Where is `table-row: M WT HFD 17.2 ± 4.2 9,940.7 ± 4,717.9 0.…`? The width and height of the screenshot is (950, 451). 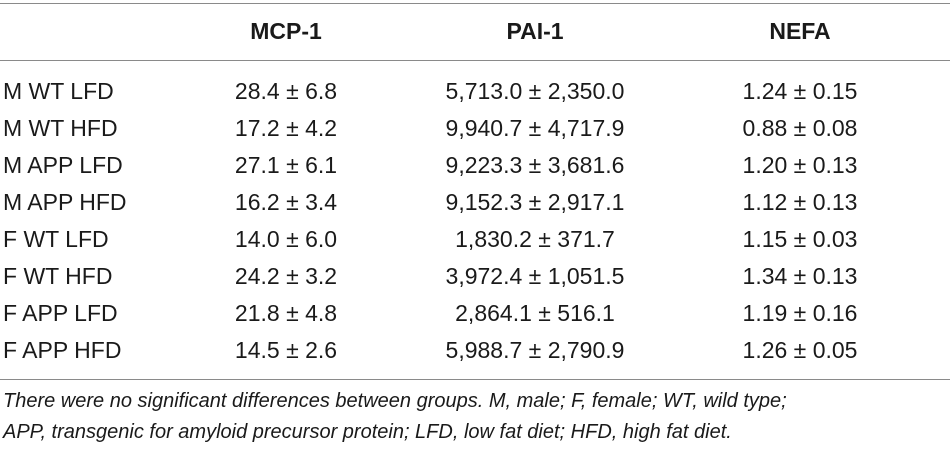 table-row: M WT HFD 17.2 ± 4.2 9,940.7 ± 4,717.9 0.… is located at coordinates (475, 128).